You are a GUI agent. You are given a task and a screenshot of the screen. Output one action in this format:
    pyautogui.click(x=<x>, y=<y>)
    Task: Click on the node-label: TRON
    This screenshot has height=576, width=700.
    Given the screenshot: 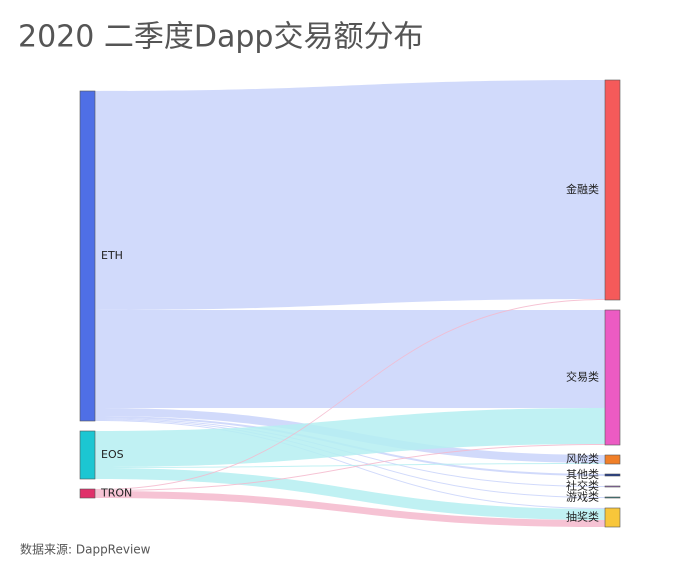 What is the action you would take?
    pyautogui.click(x=116, y=493)
    